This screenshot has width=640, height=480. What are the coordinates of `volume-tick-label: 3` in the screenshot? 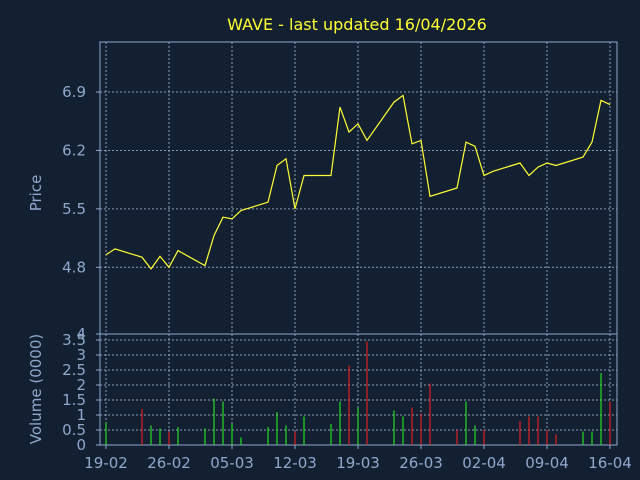 It's located at (81, 355).